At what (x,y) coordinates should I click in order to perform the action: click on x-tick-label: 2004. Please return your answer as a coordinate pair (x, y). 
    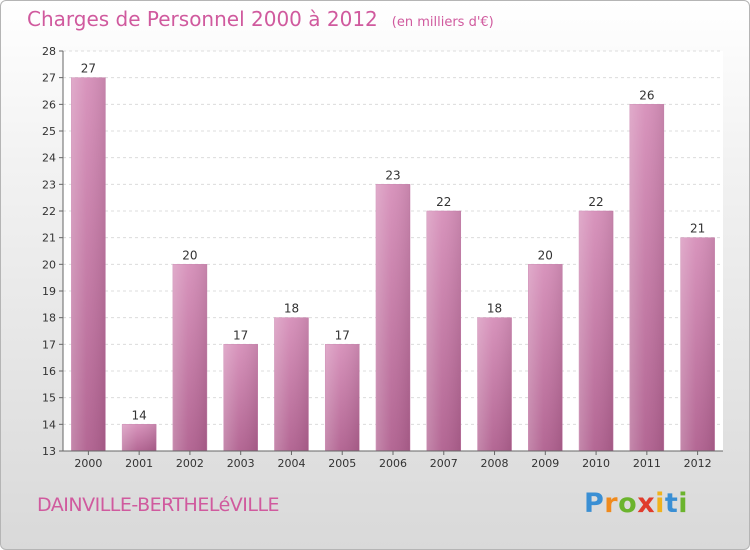
    Looking at the image, I should click on (291, 463).